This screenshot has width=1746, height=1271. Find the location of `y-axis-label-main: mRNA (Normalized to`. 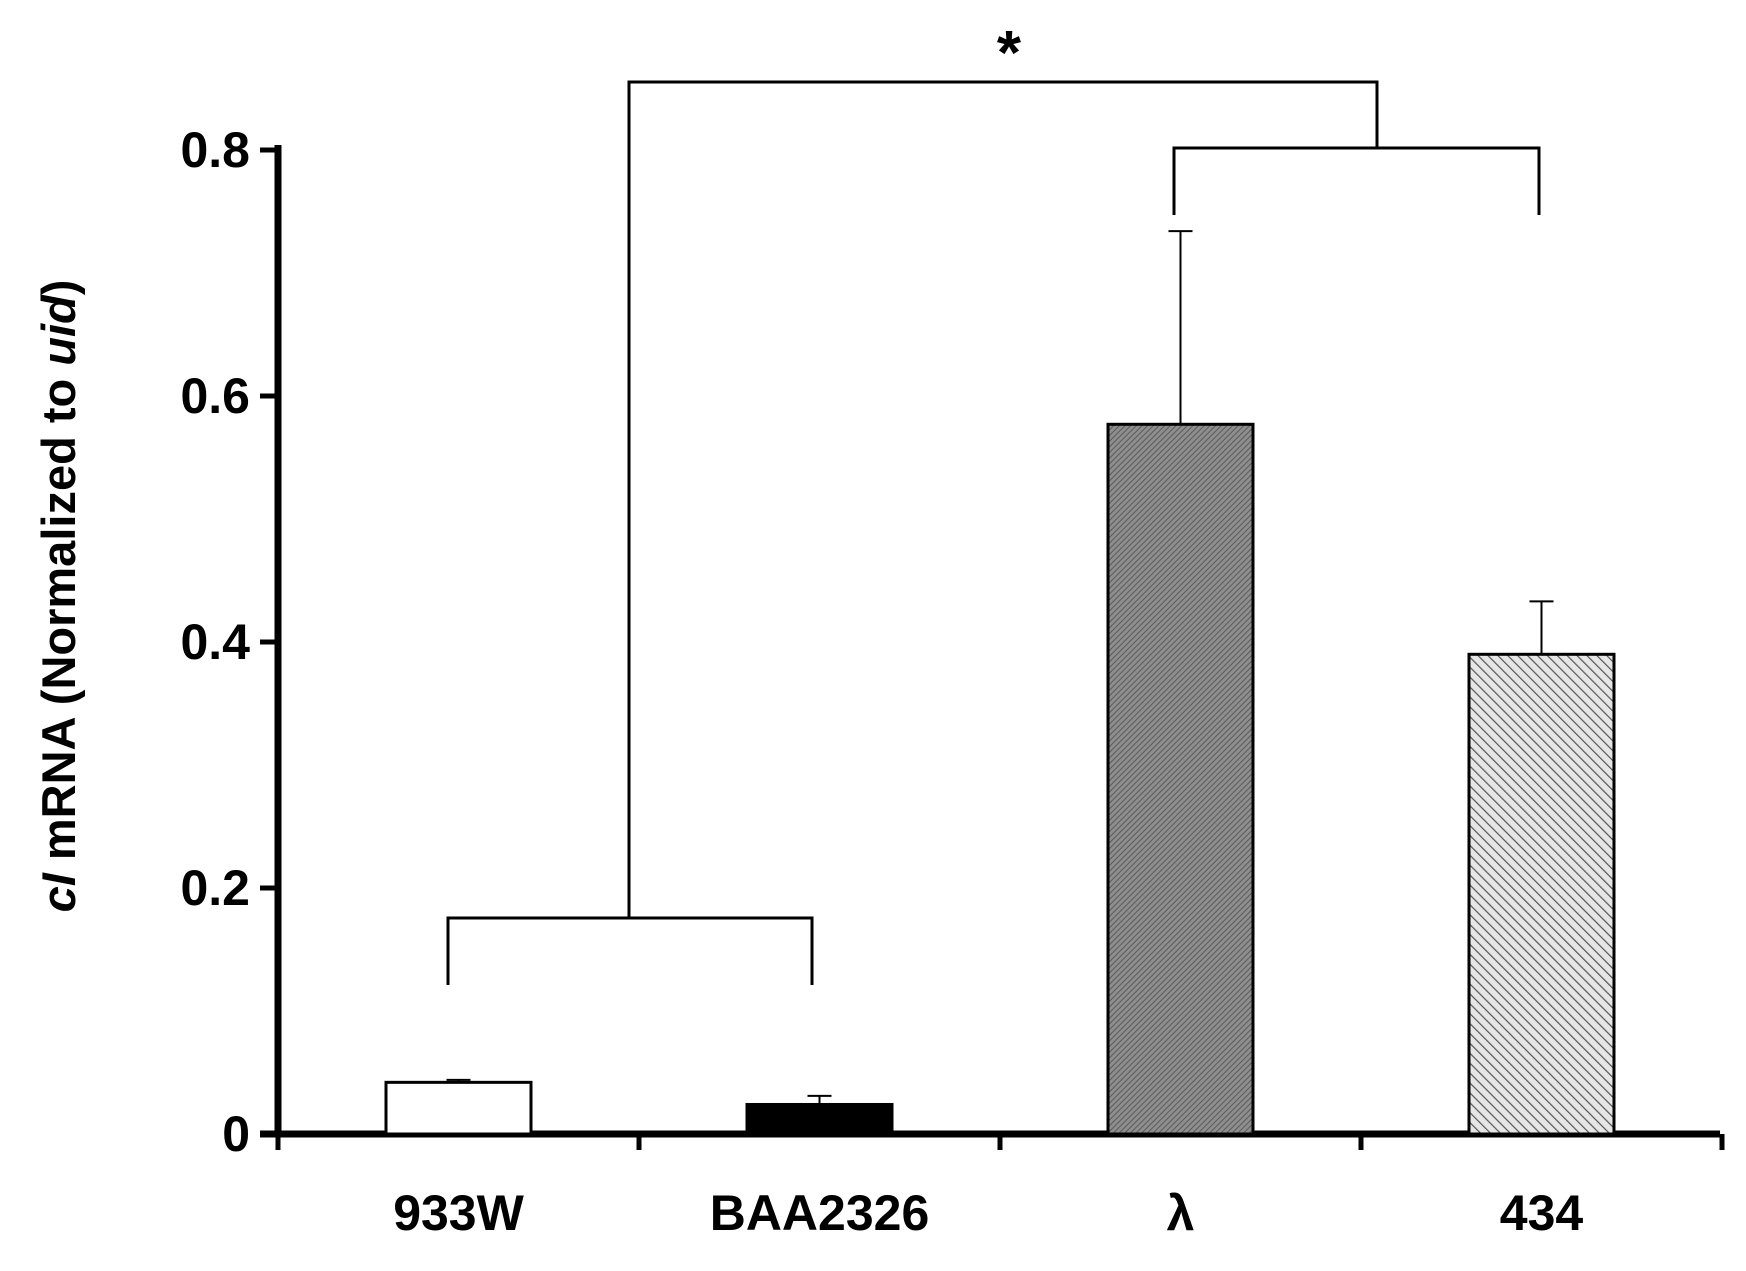

y-axis-label-main: mRNA (Normalized to is located at coordinates (58, 619).